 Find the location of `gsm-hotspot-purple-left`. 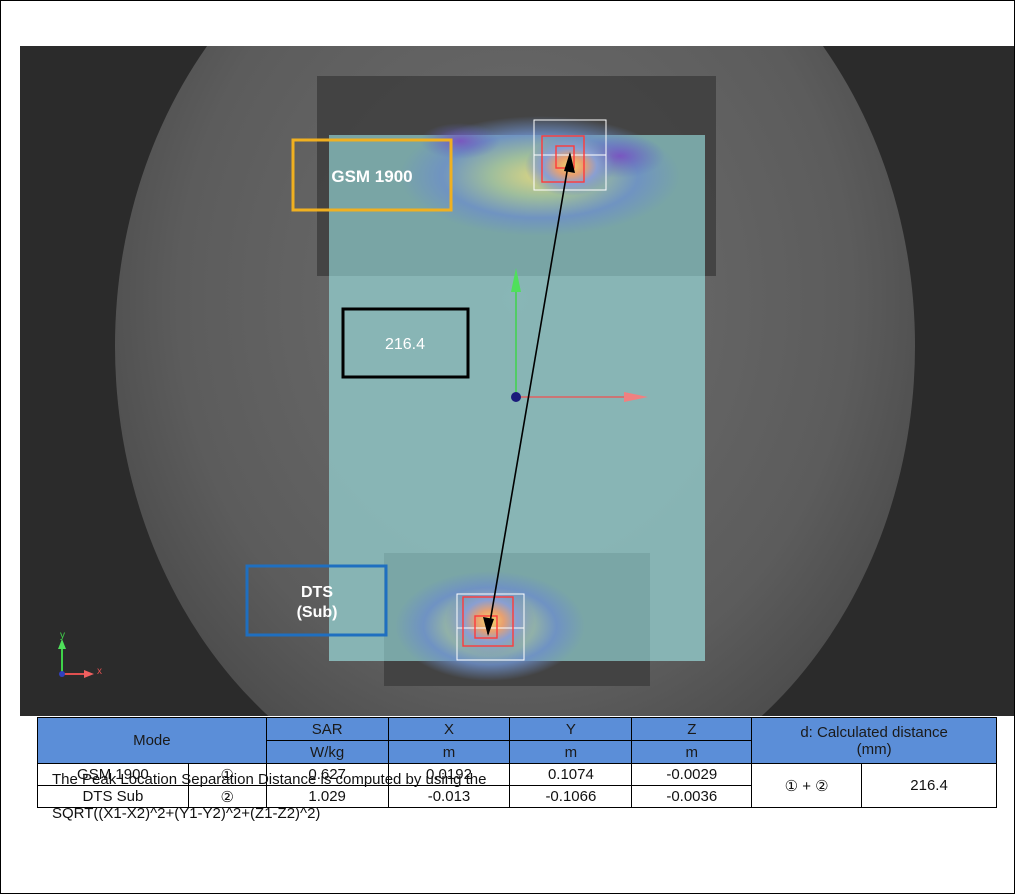

gsm-hotspot-purple-left is located at coordinates (460, 141).